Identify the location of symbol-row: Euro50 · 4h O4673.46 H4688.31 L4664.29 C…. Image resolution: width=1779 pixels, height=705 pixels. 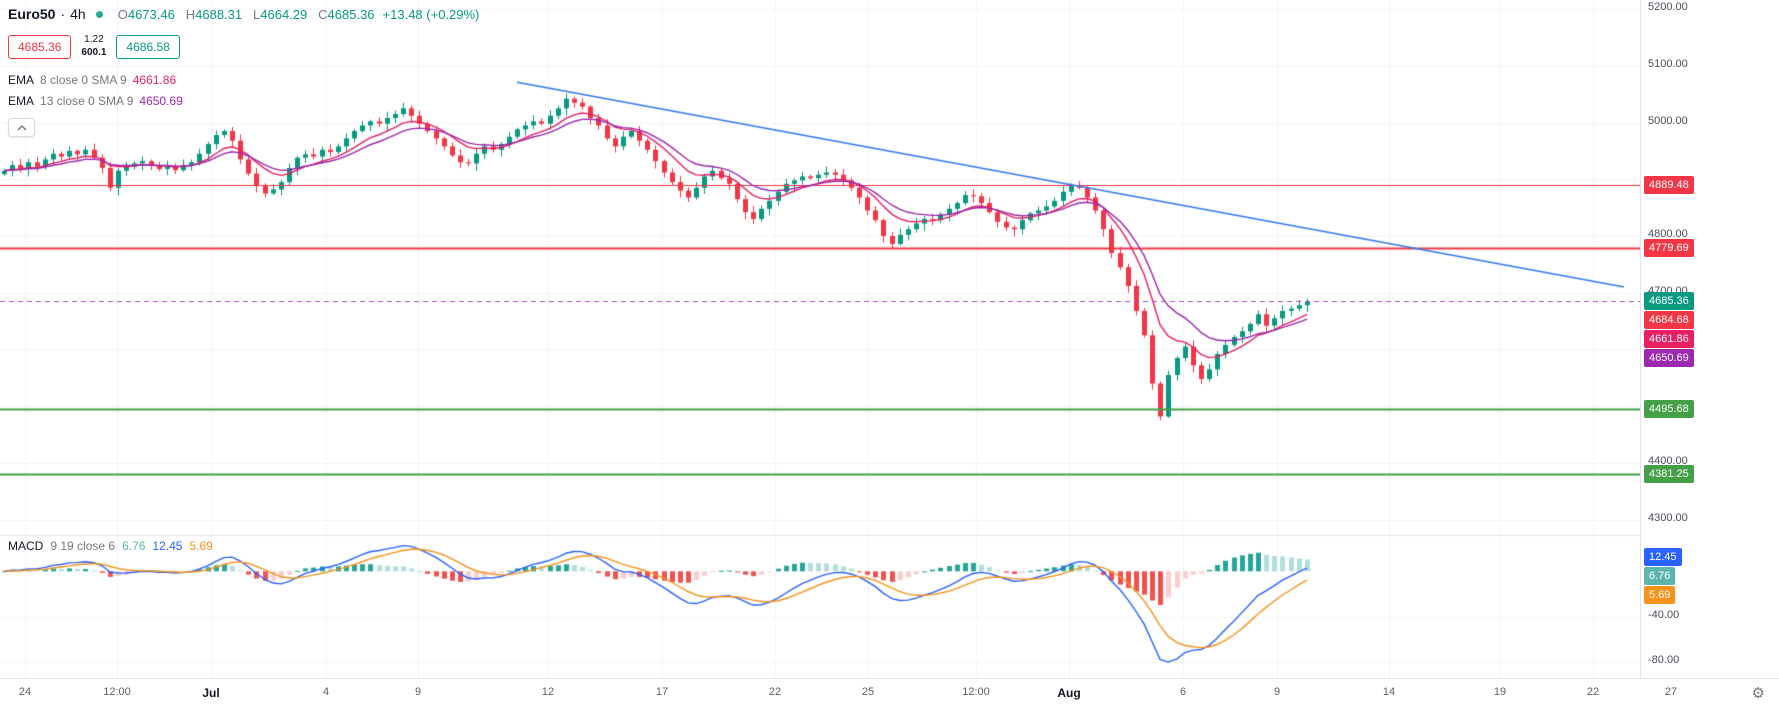
(243, 14).